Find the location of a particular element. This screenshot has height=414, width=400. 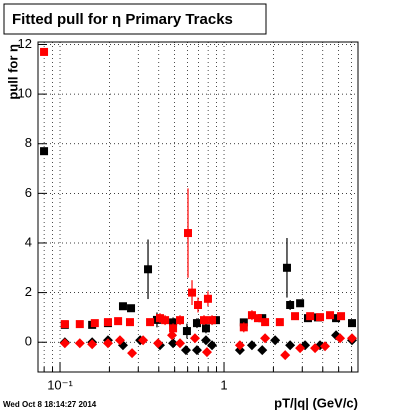

y-tick-label: 6 is located at coordinates (28, 192).